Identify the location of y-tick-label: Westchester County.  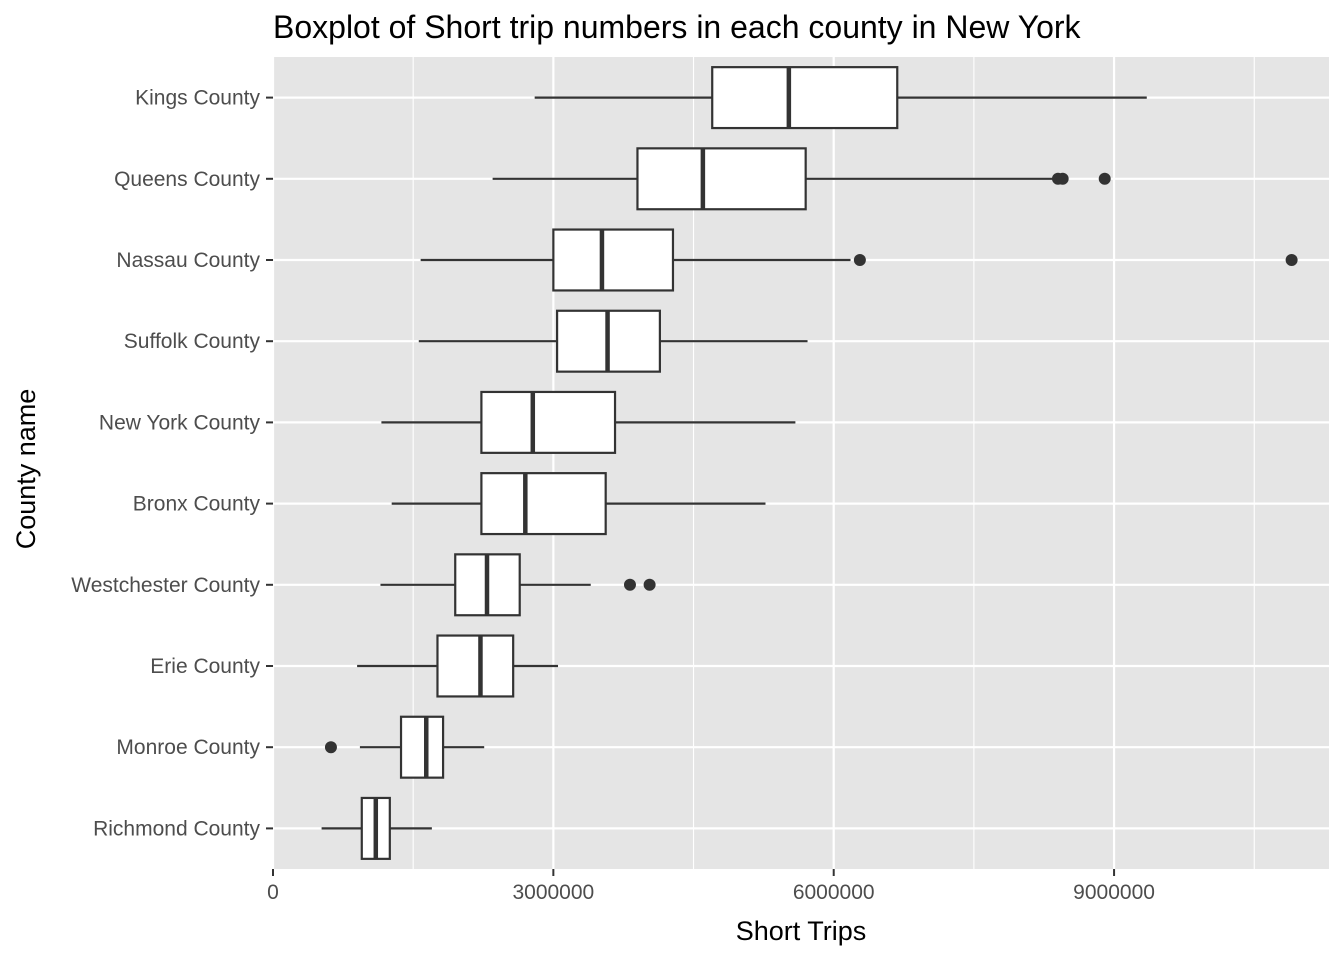
(165, 585).